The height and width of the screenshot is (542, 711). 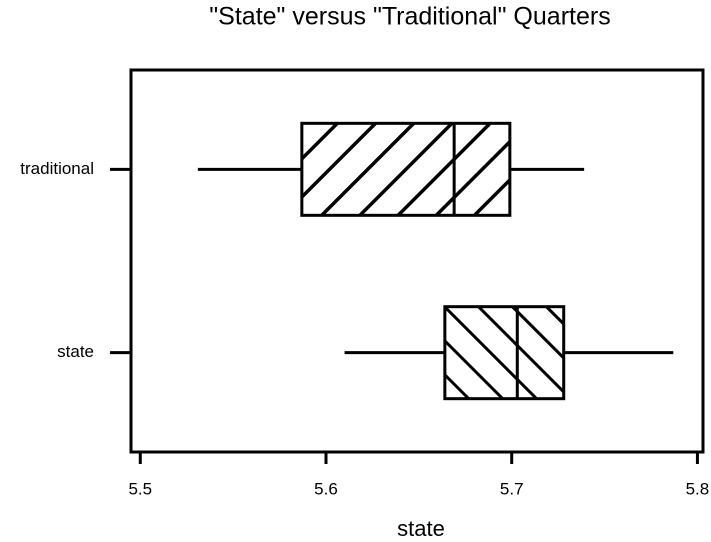 What do you see at coordinates (698, 488) in the screenshot?
I see `x-tick-label: 5.8` at bounding box center [698, 488].